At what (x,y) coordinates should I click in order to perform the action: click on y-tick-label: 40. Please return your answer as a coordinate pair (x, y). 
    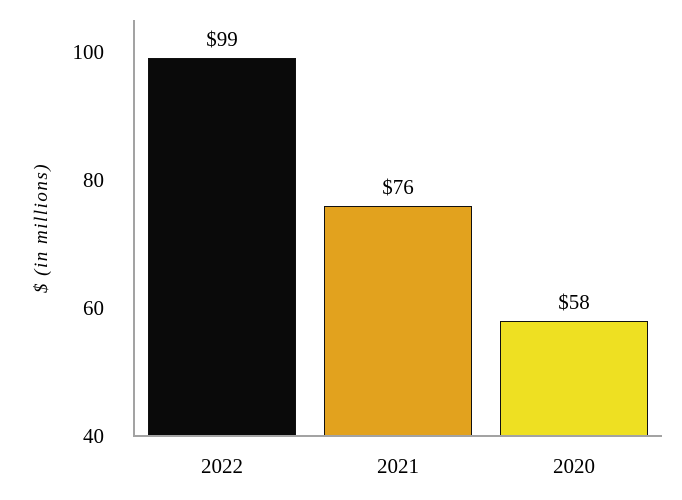
    Looking at the image, I should click on (93, 436).